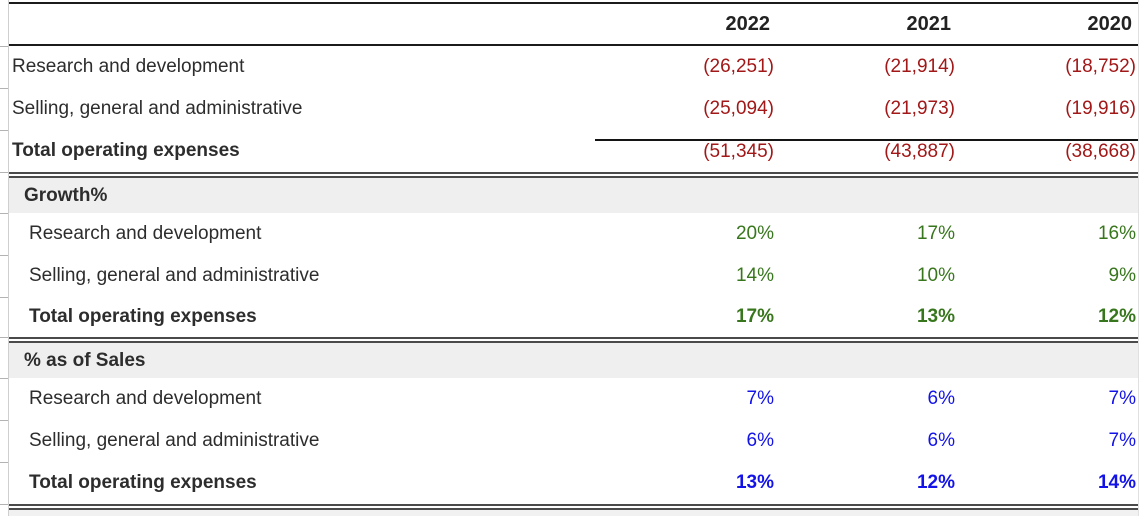 The height and width of the screenshot is (516, 1144). I want to click on table-row-total-pct: Total operating expenses 13% 12% 14%, so click(573, 483).